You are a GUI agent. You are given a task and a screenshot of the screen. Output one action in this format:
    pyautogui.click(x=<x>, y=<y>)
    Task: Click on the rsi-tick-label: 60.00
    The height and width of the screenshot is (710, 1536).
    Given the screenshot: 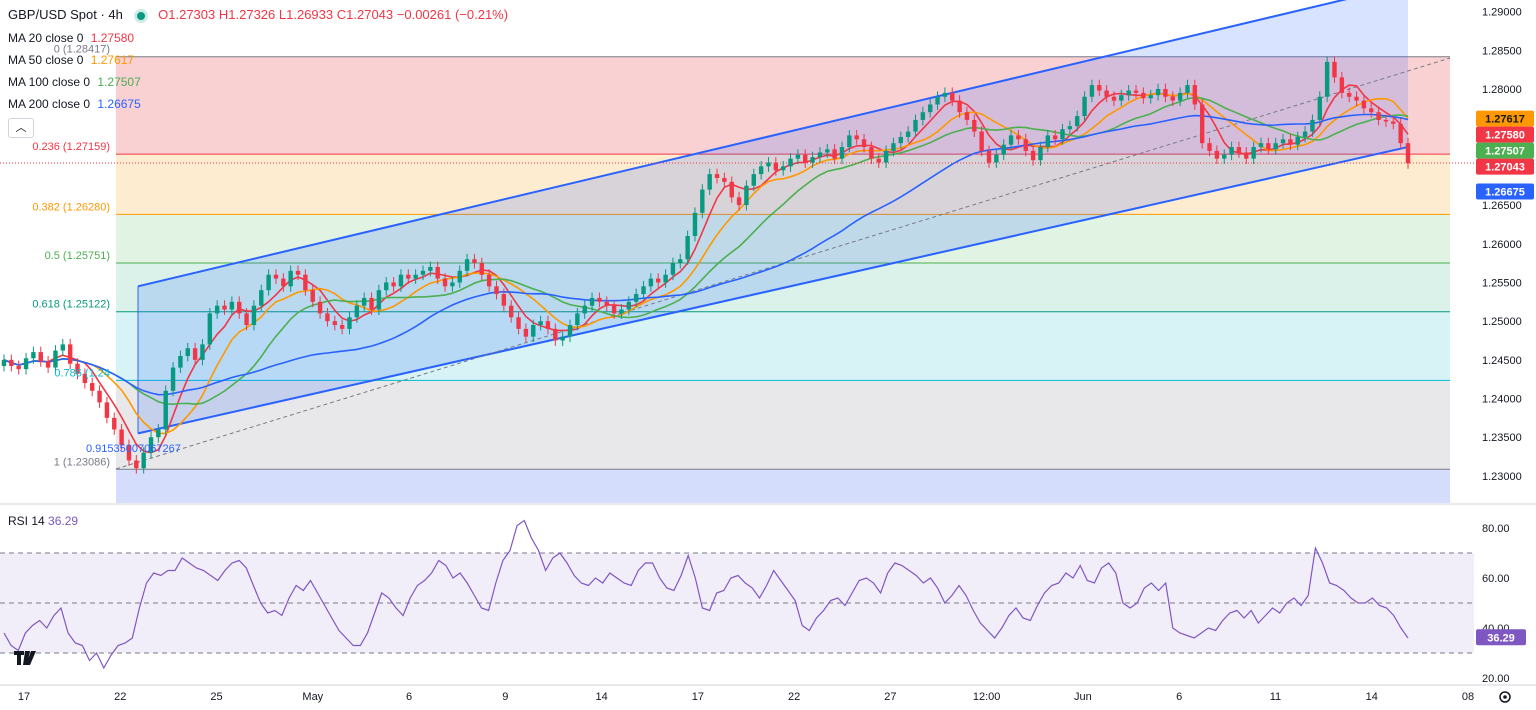 What is the action you would take?
    pyautogui.click(x=1496, y=579)
    